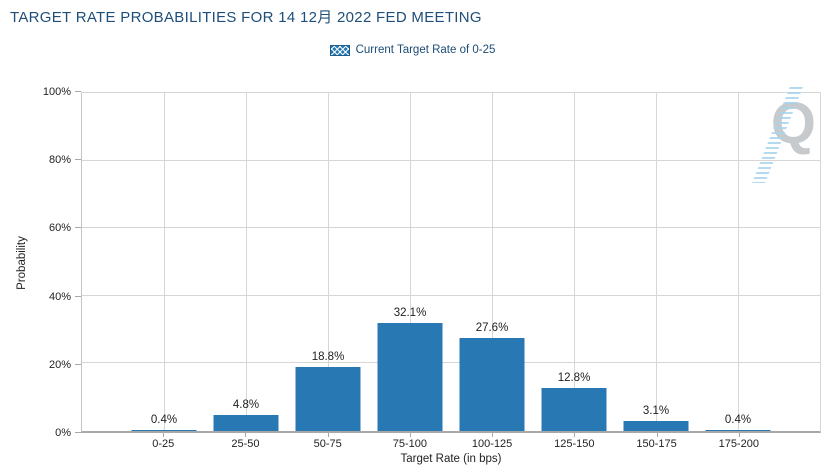  What do you see at coordinates (245, 444) in the screenshot?
I see `x-tick-label: 25-50` at bounding box center [245, 444].